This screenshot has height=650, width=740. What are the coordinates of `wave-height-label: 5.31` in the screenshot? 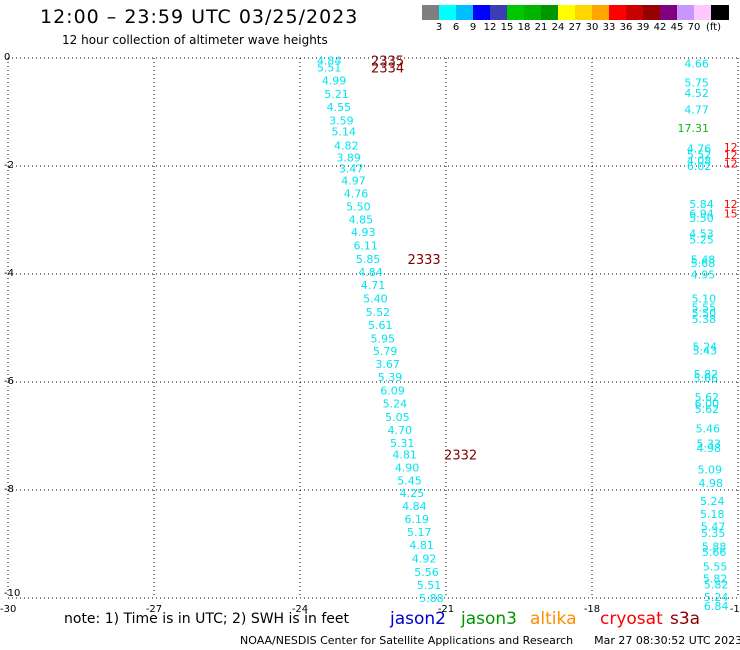 It's located at (402, 443).